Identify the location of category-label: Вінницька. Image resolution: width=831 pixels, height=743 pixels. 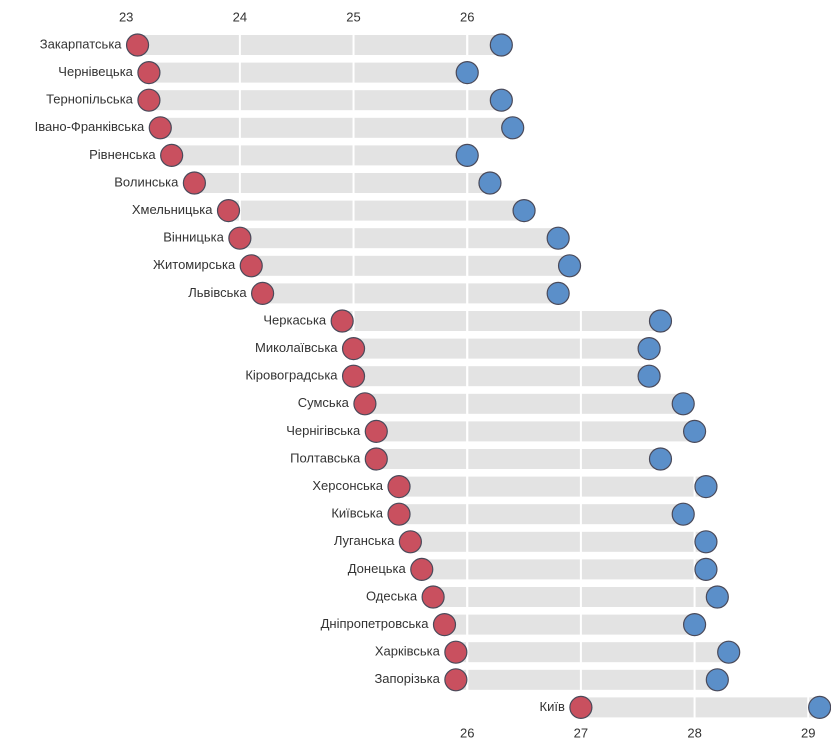
(193, 237).